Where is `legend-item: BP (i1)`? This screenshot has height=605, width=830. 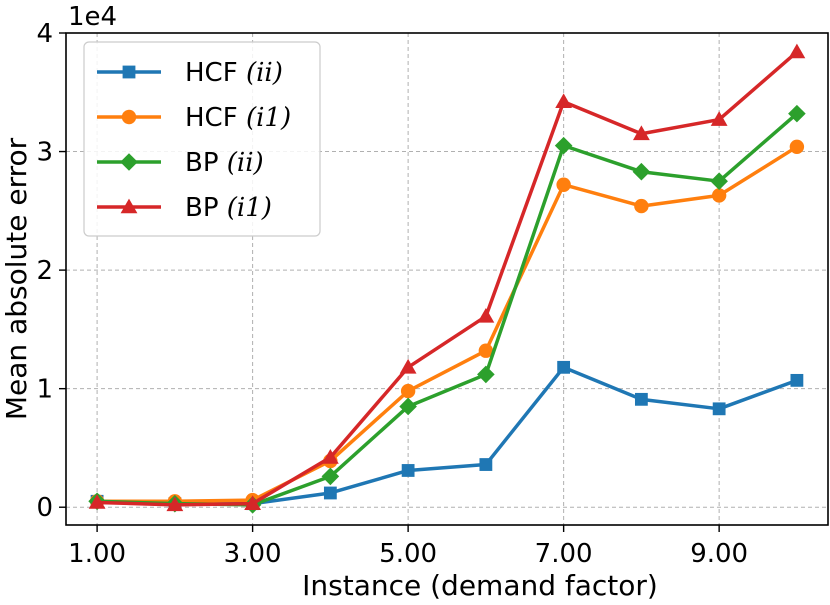 legend-item: BP (i1) is located at coordinates (184, 208).